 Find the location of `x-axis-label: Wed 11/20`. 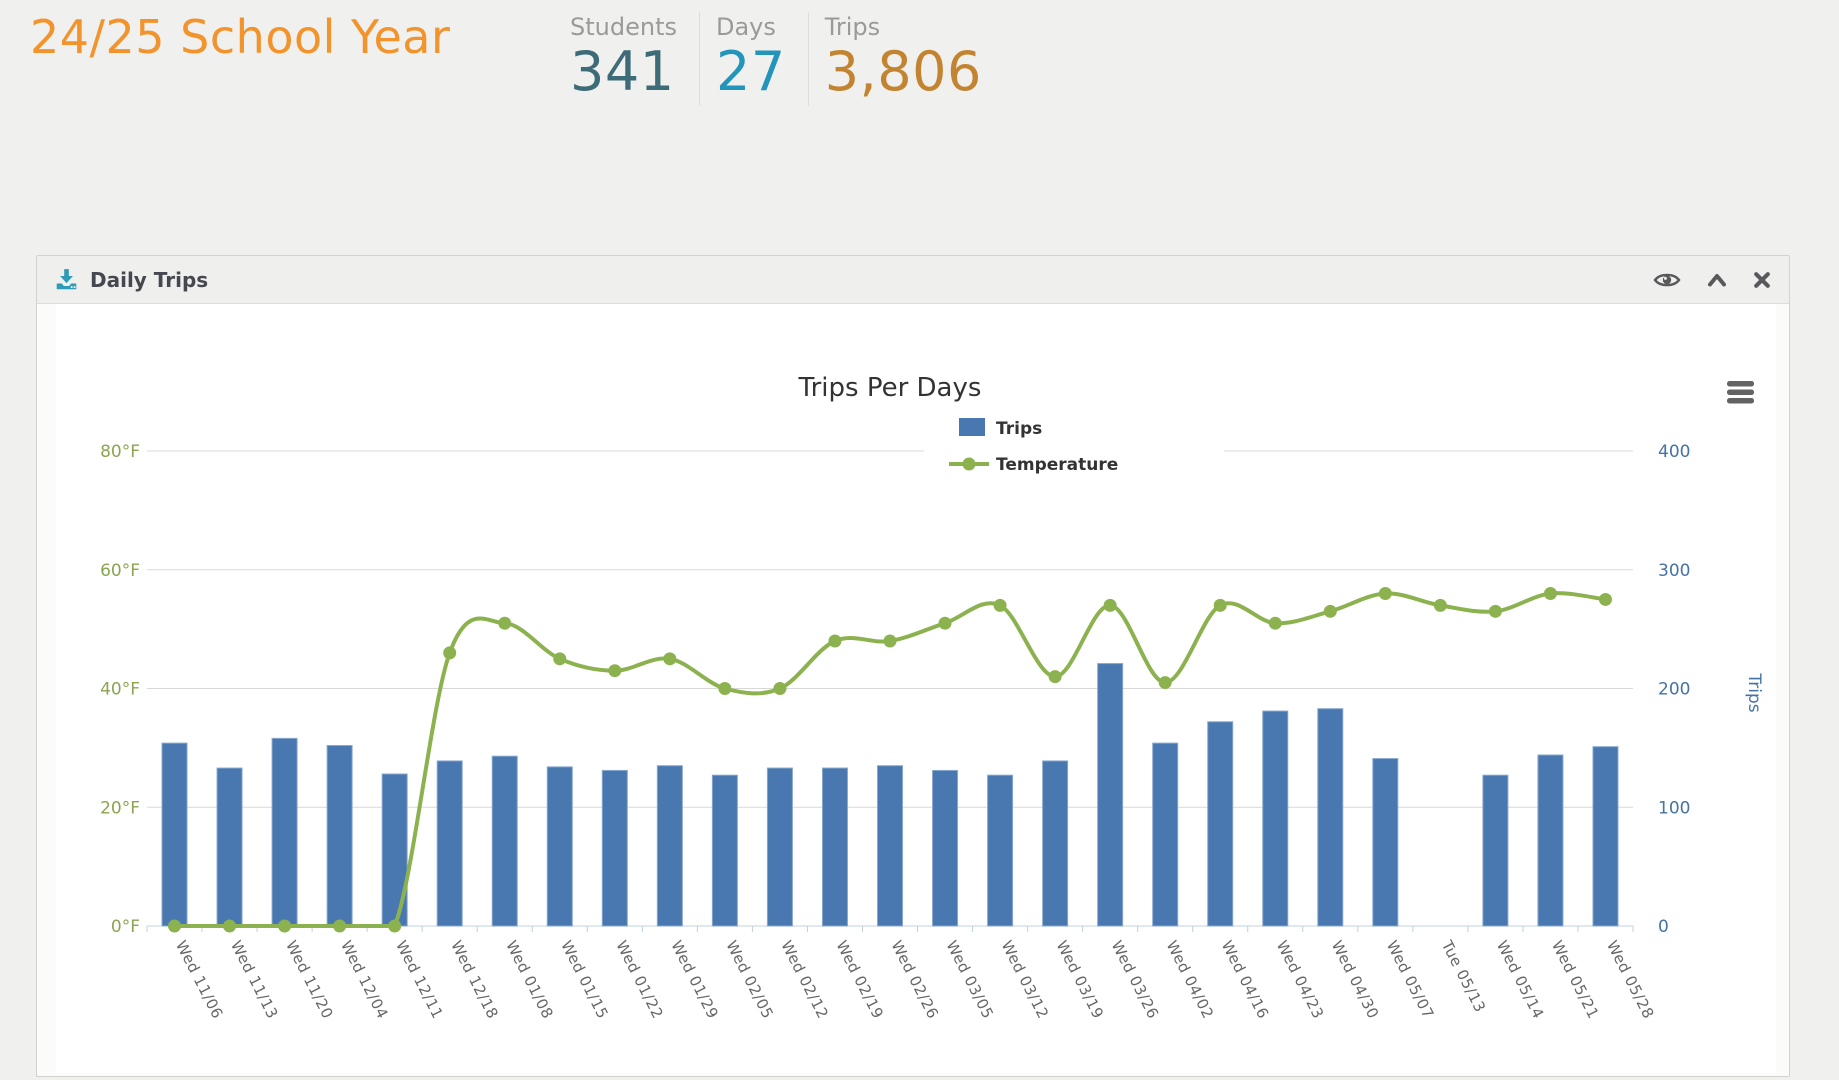

x-axis-label: Wed 11/20 is located at coordinates (309, 980).